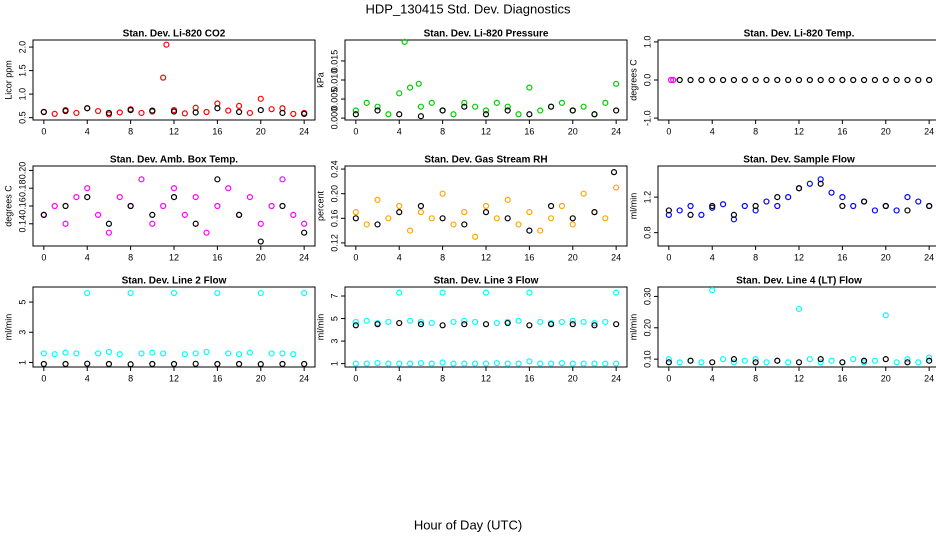  What do you see at coordinates (799, 281) in the screenshot?
I see `panel-title: Stan. Dev. Line 4 (LT) Flow` at bounding box center [799, 281].